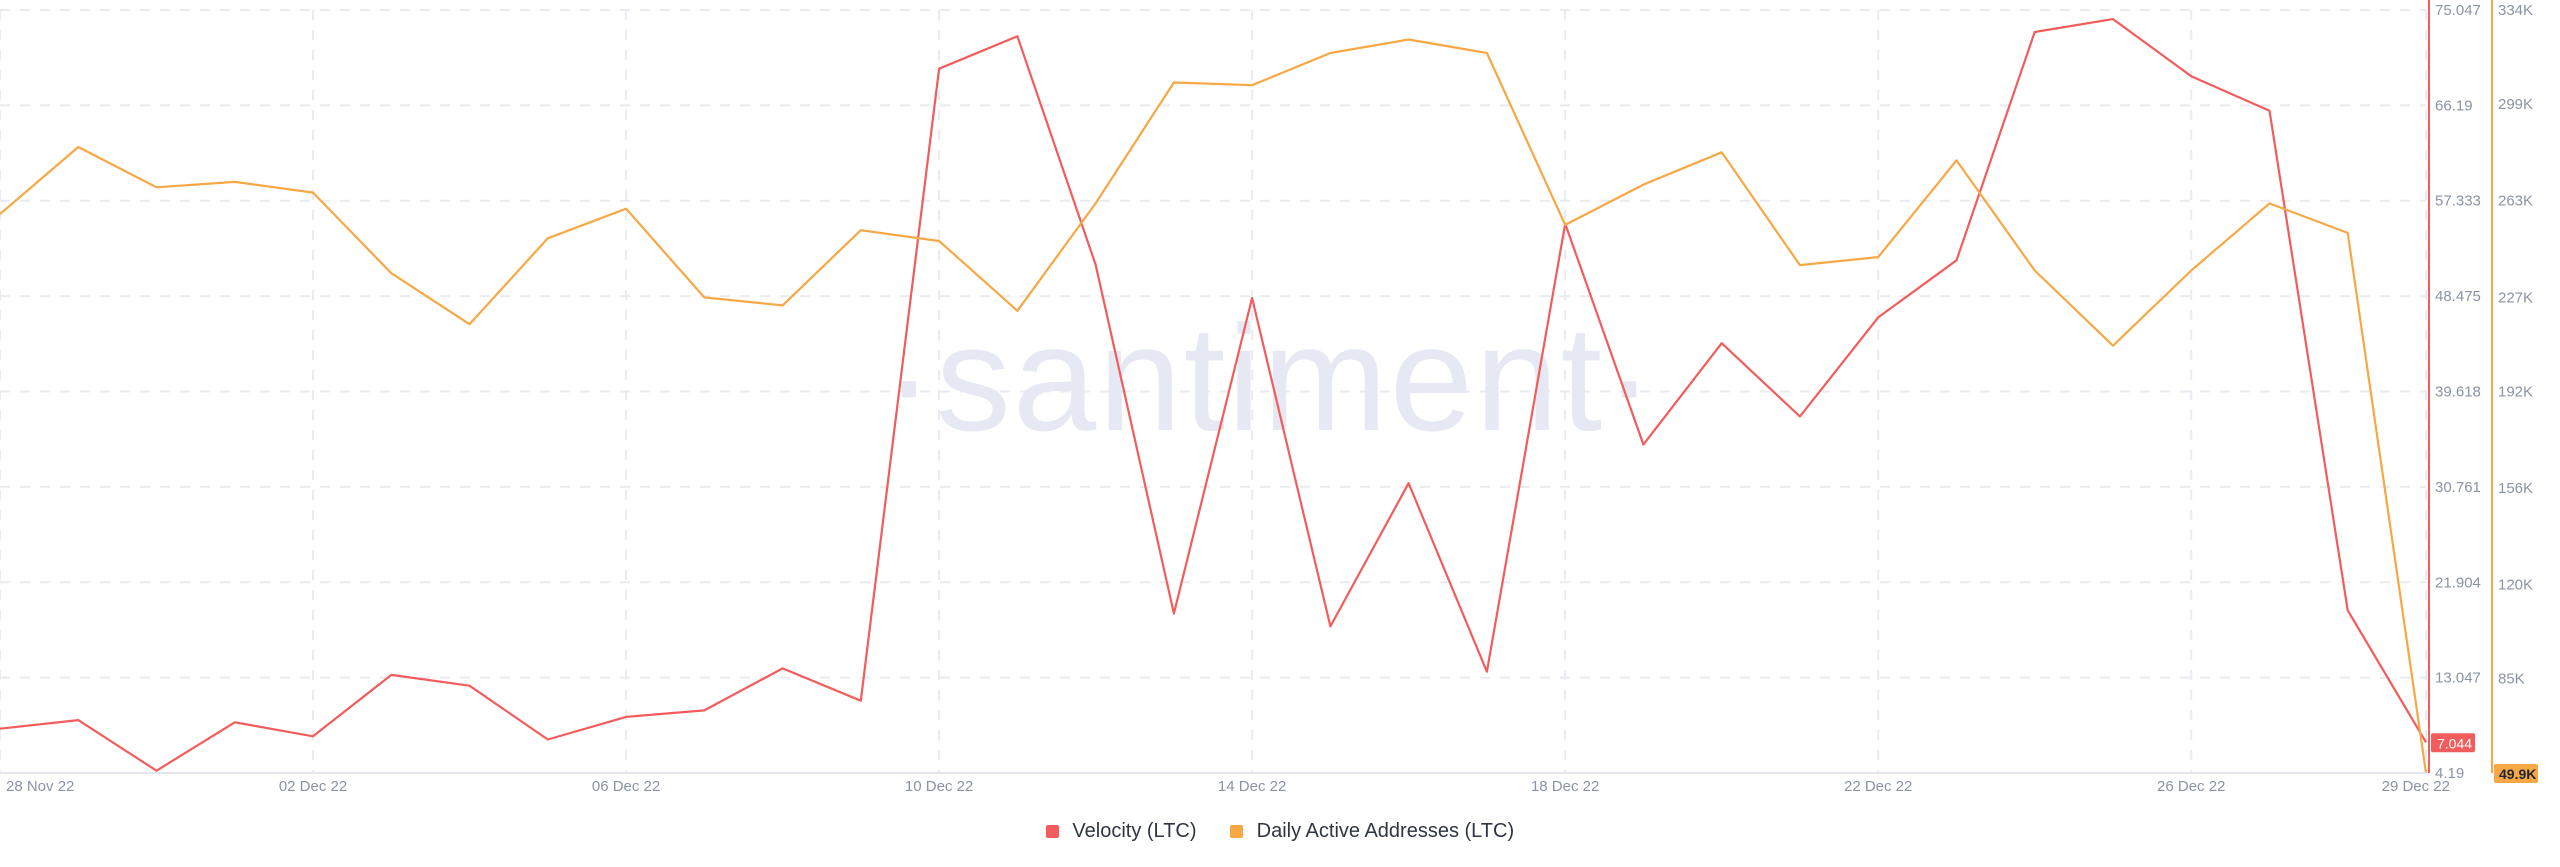  What do you see at coordinates (1252, 786) in the screenshot?
I see `x-axis-tick-label: 14 Dec 22` at bounding box center [1252, 786].